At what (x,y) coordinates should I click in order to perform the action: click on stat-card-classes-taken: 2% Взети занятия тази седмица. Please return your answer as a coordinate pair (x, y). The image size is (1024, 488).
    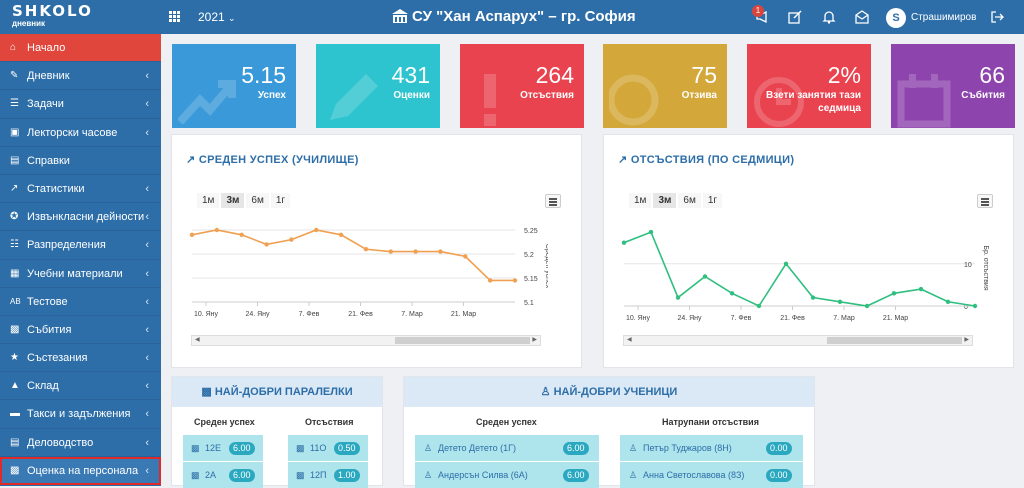
    Looking at the image, I should click on (809, 86).